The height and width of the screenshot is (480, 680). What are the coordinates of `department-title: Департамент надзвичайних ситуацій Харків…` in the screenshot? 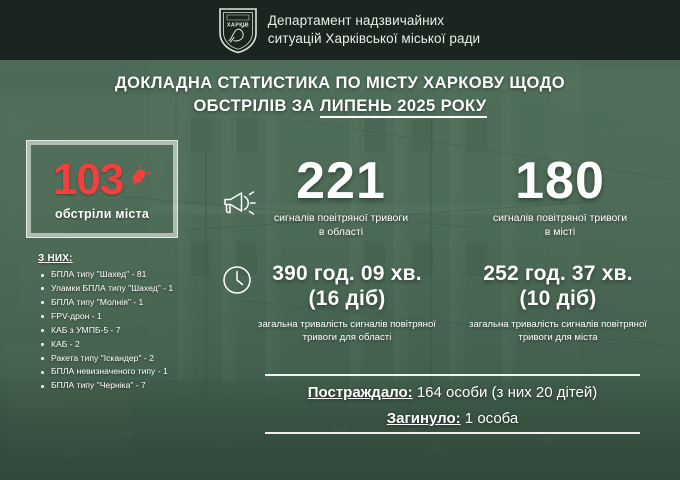 It's located at (374, 29).